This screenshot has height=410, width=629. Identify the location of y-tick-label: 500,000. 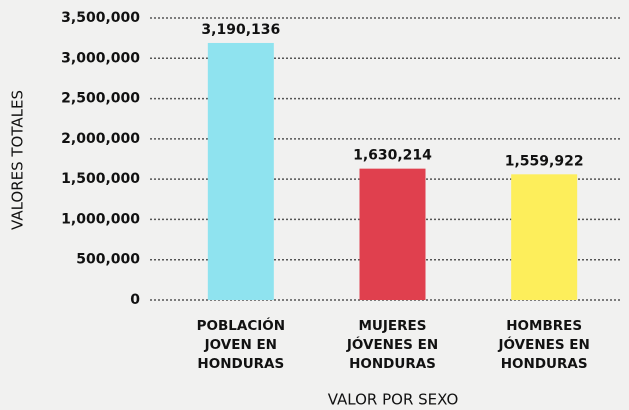
(108, 260).